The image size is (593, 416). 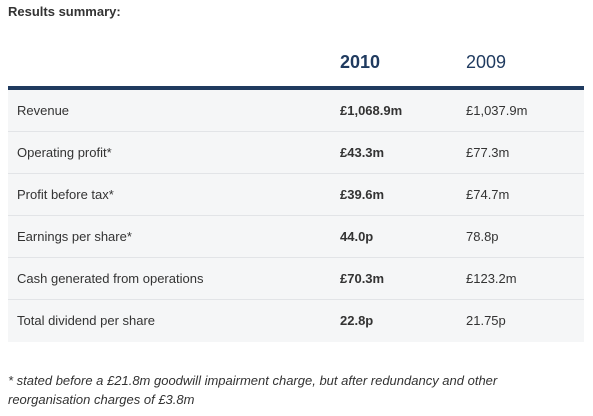 I want to click on row-value-2010: 22.8p, so click(x=357, y=320).